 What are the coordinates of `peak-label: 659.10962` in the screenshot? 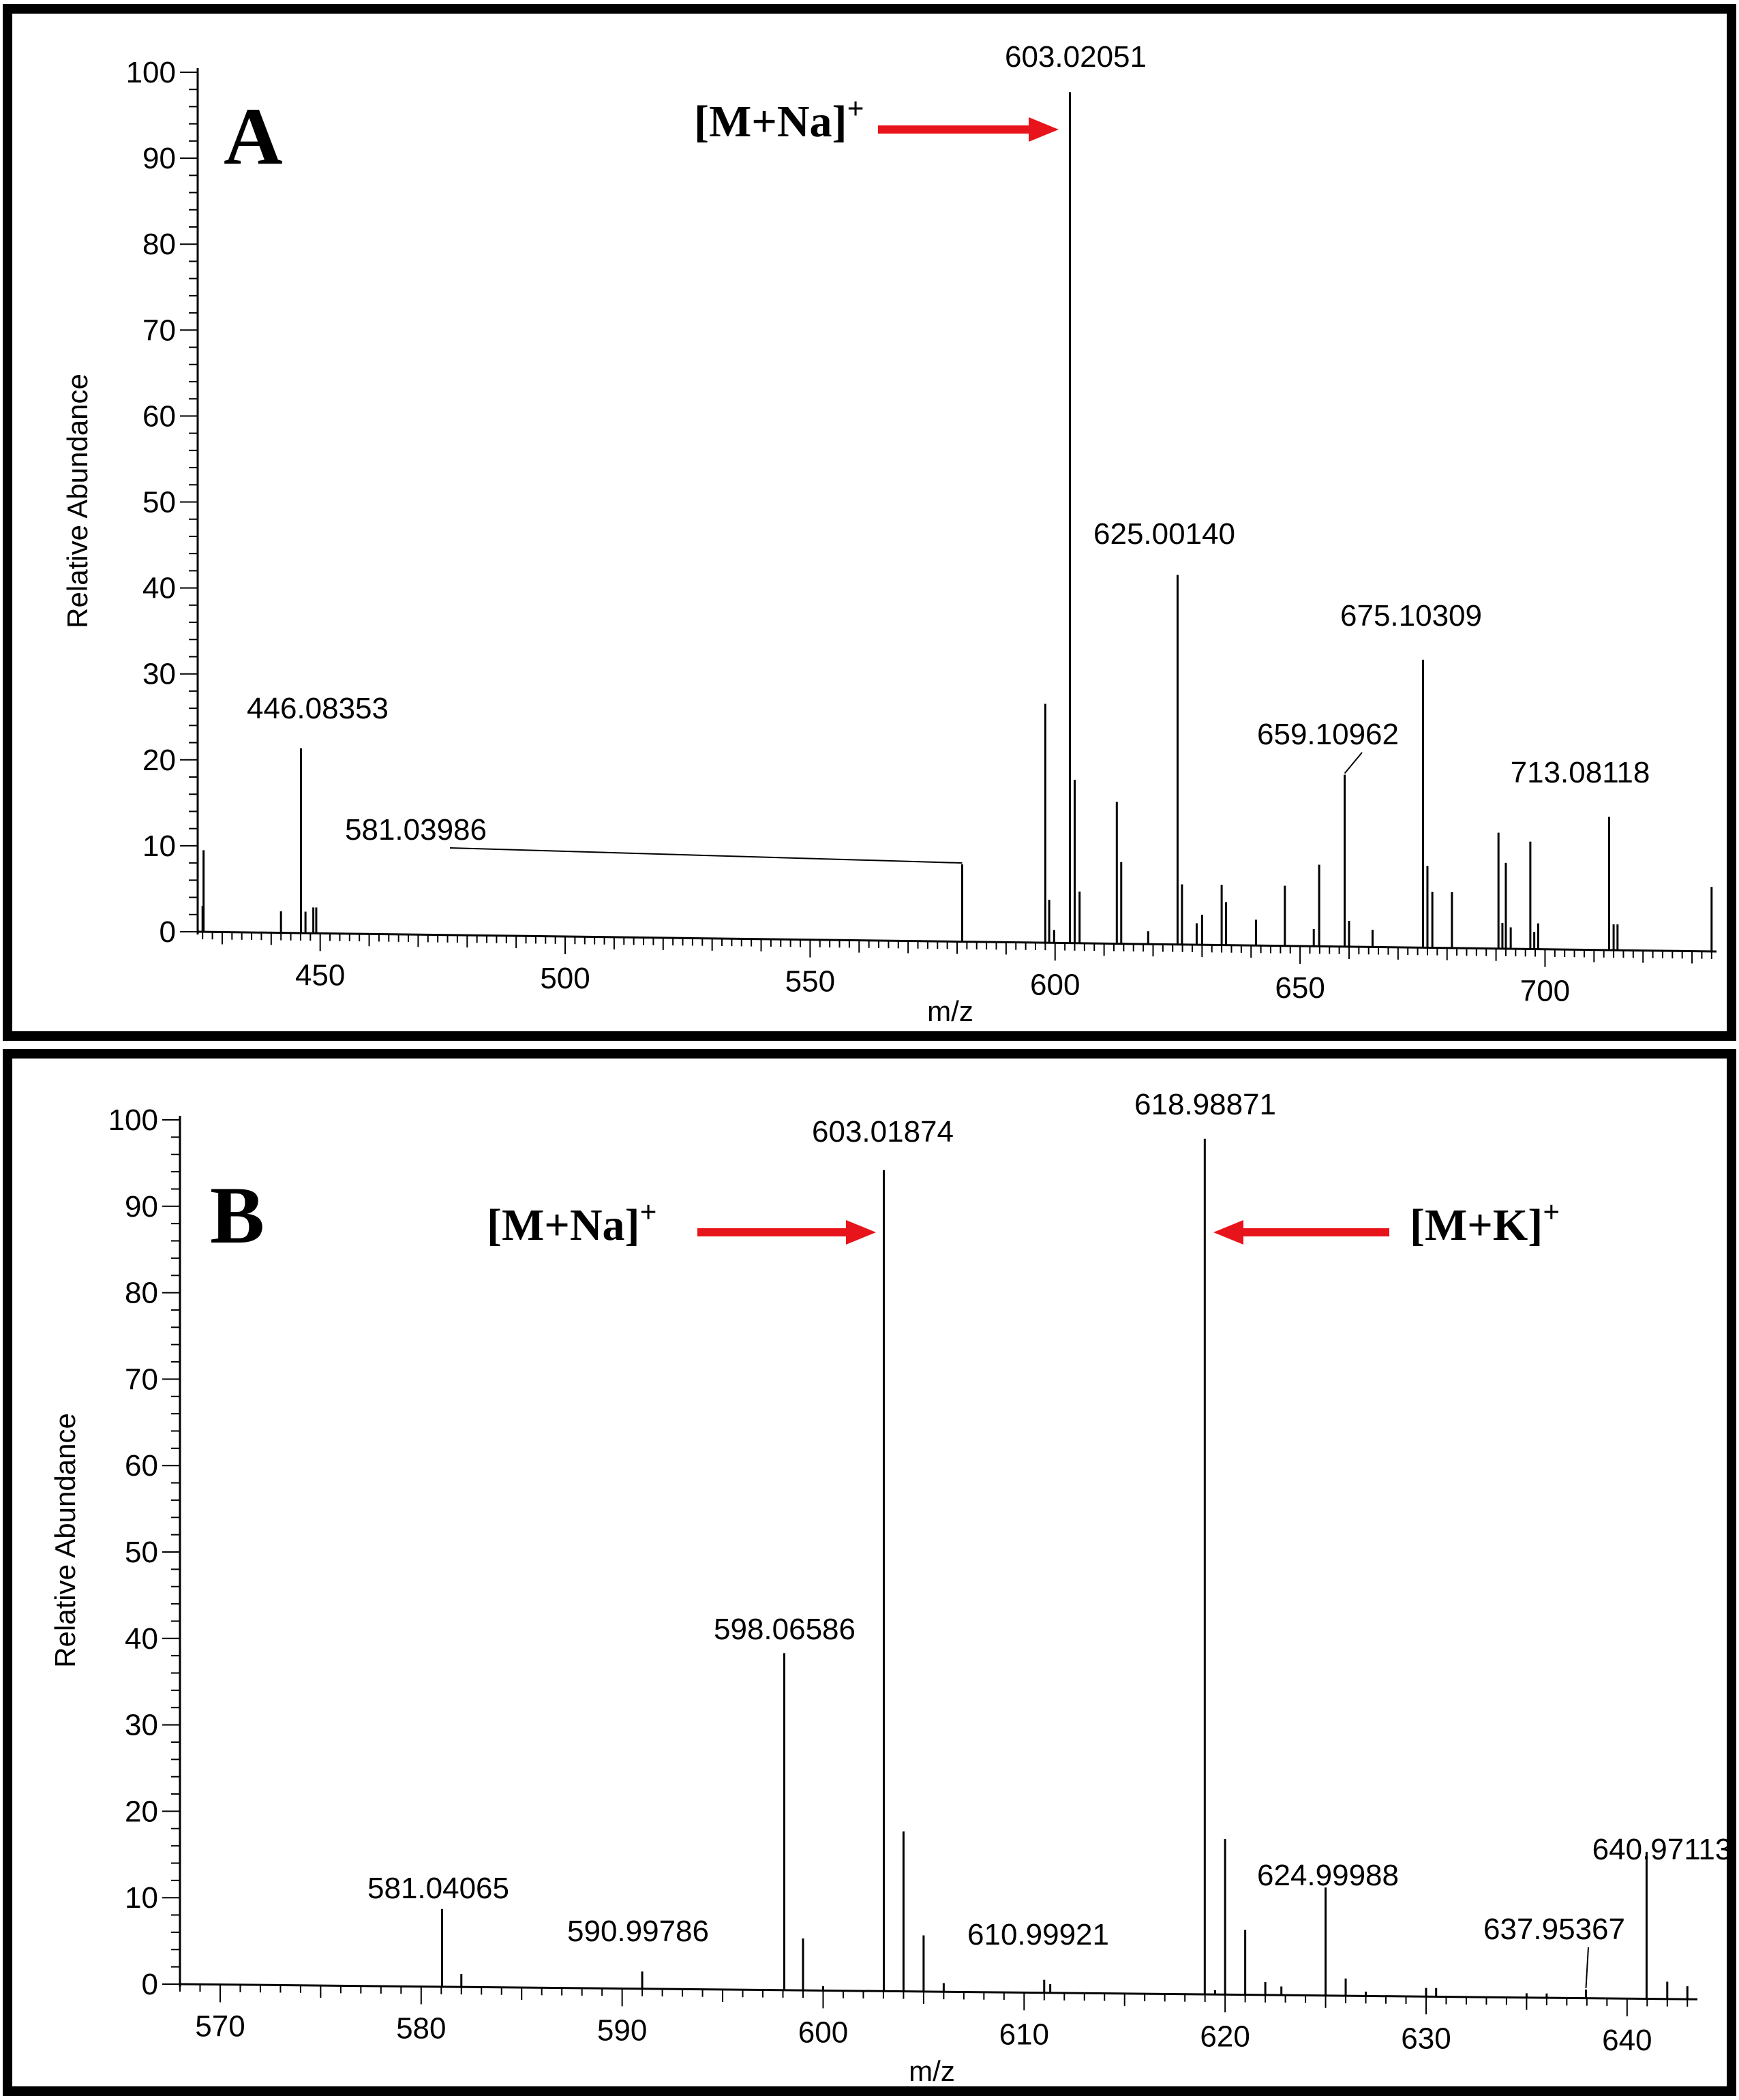 It's located at (1328, 734).